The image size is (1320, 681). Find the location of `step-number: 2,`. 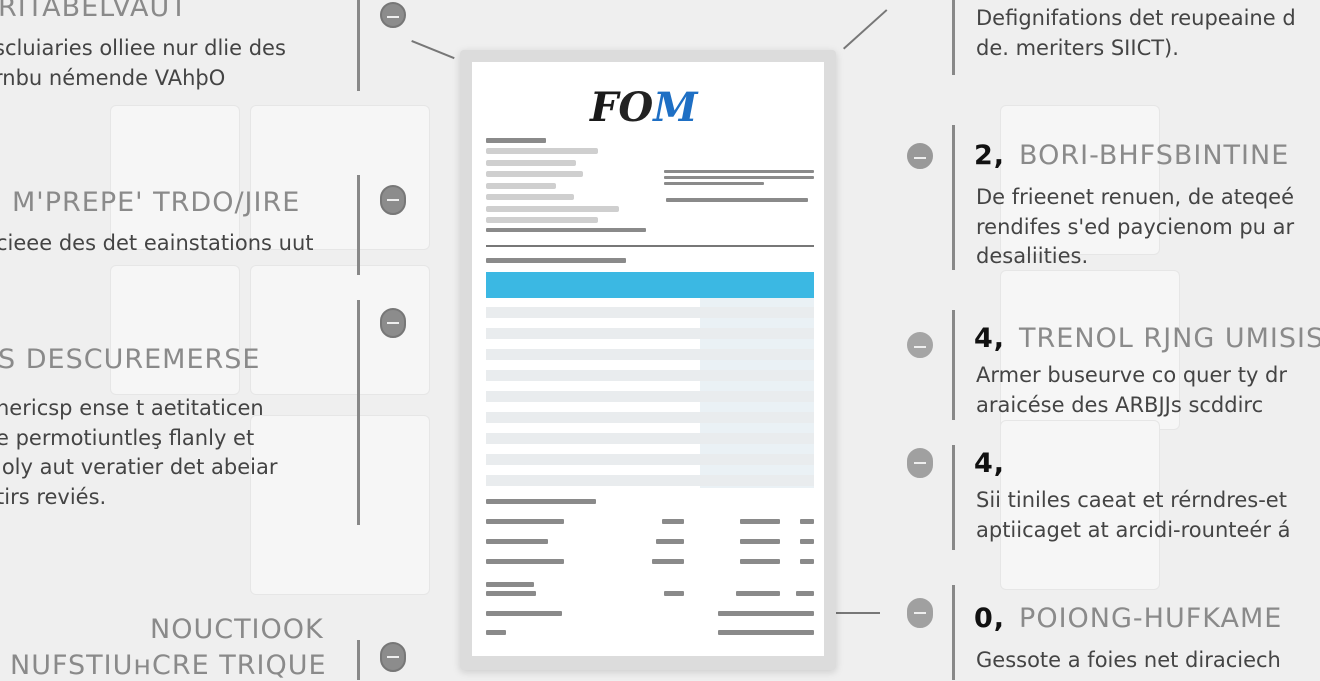

step-number: 2, is located at coordinates (990, 155).